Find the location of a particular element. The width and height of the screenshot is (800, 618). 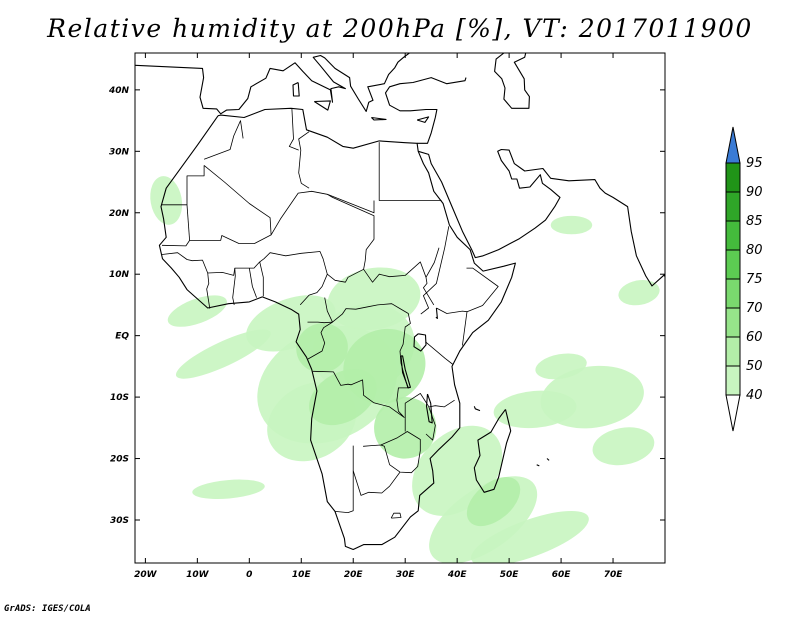

colorbar-label: 90 is located at coordinates (754, 192).